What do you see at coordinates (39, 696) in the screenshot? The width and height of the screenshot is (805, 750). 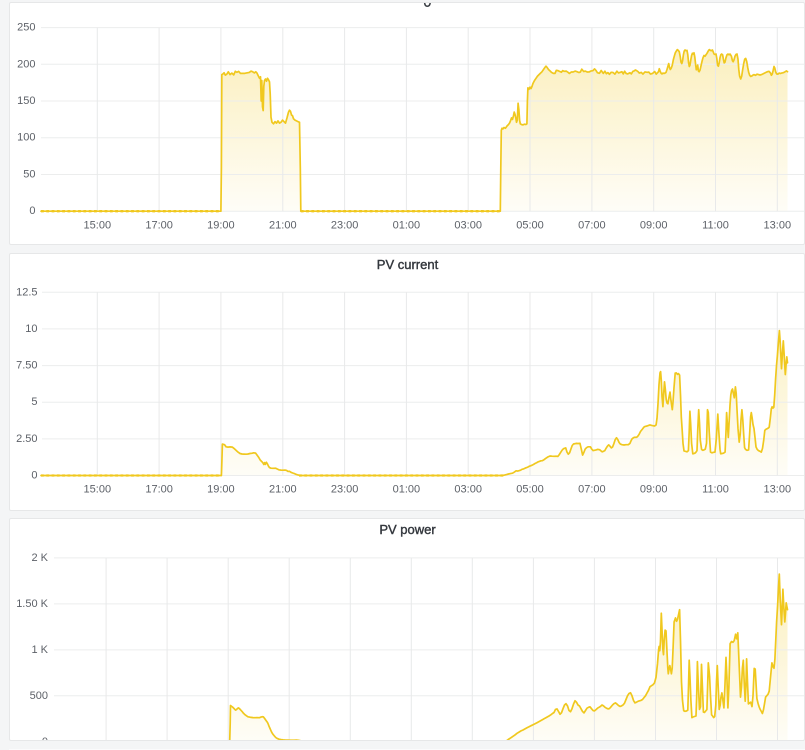 I see `svg-text: 500` at bounding box center [39, 696].